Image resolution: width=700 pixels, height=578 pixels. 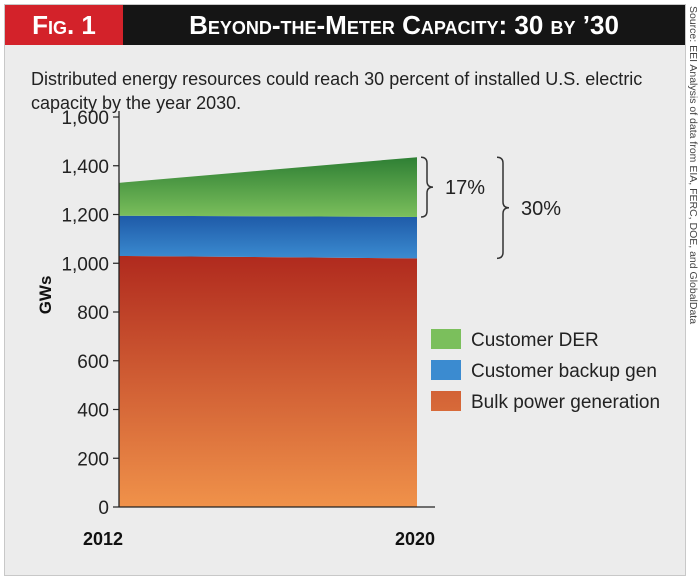 I want to click on x-tick-label: 2020, so click(x=415, y=539).